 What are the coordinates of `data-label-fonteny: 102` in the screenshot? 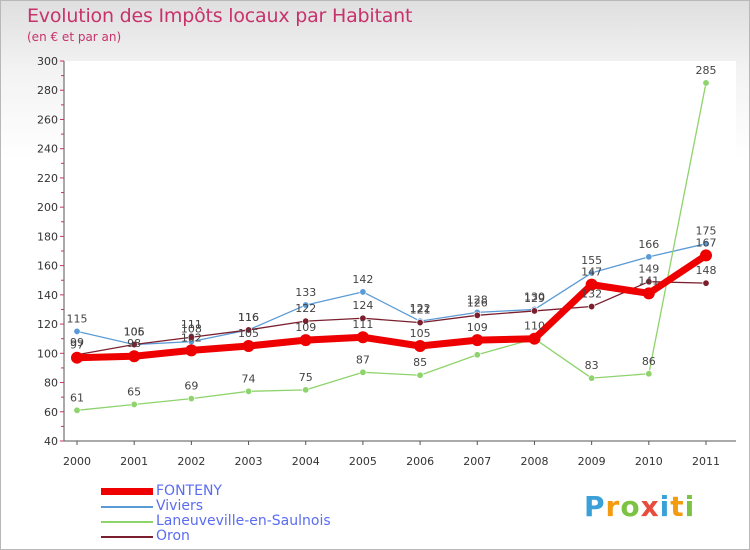 It's located at (191, 337).